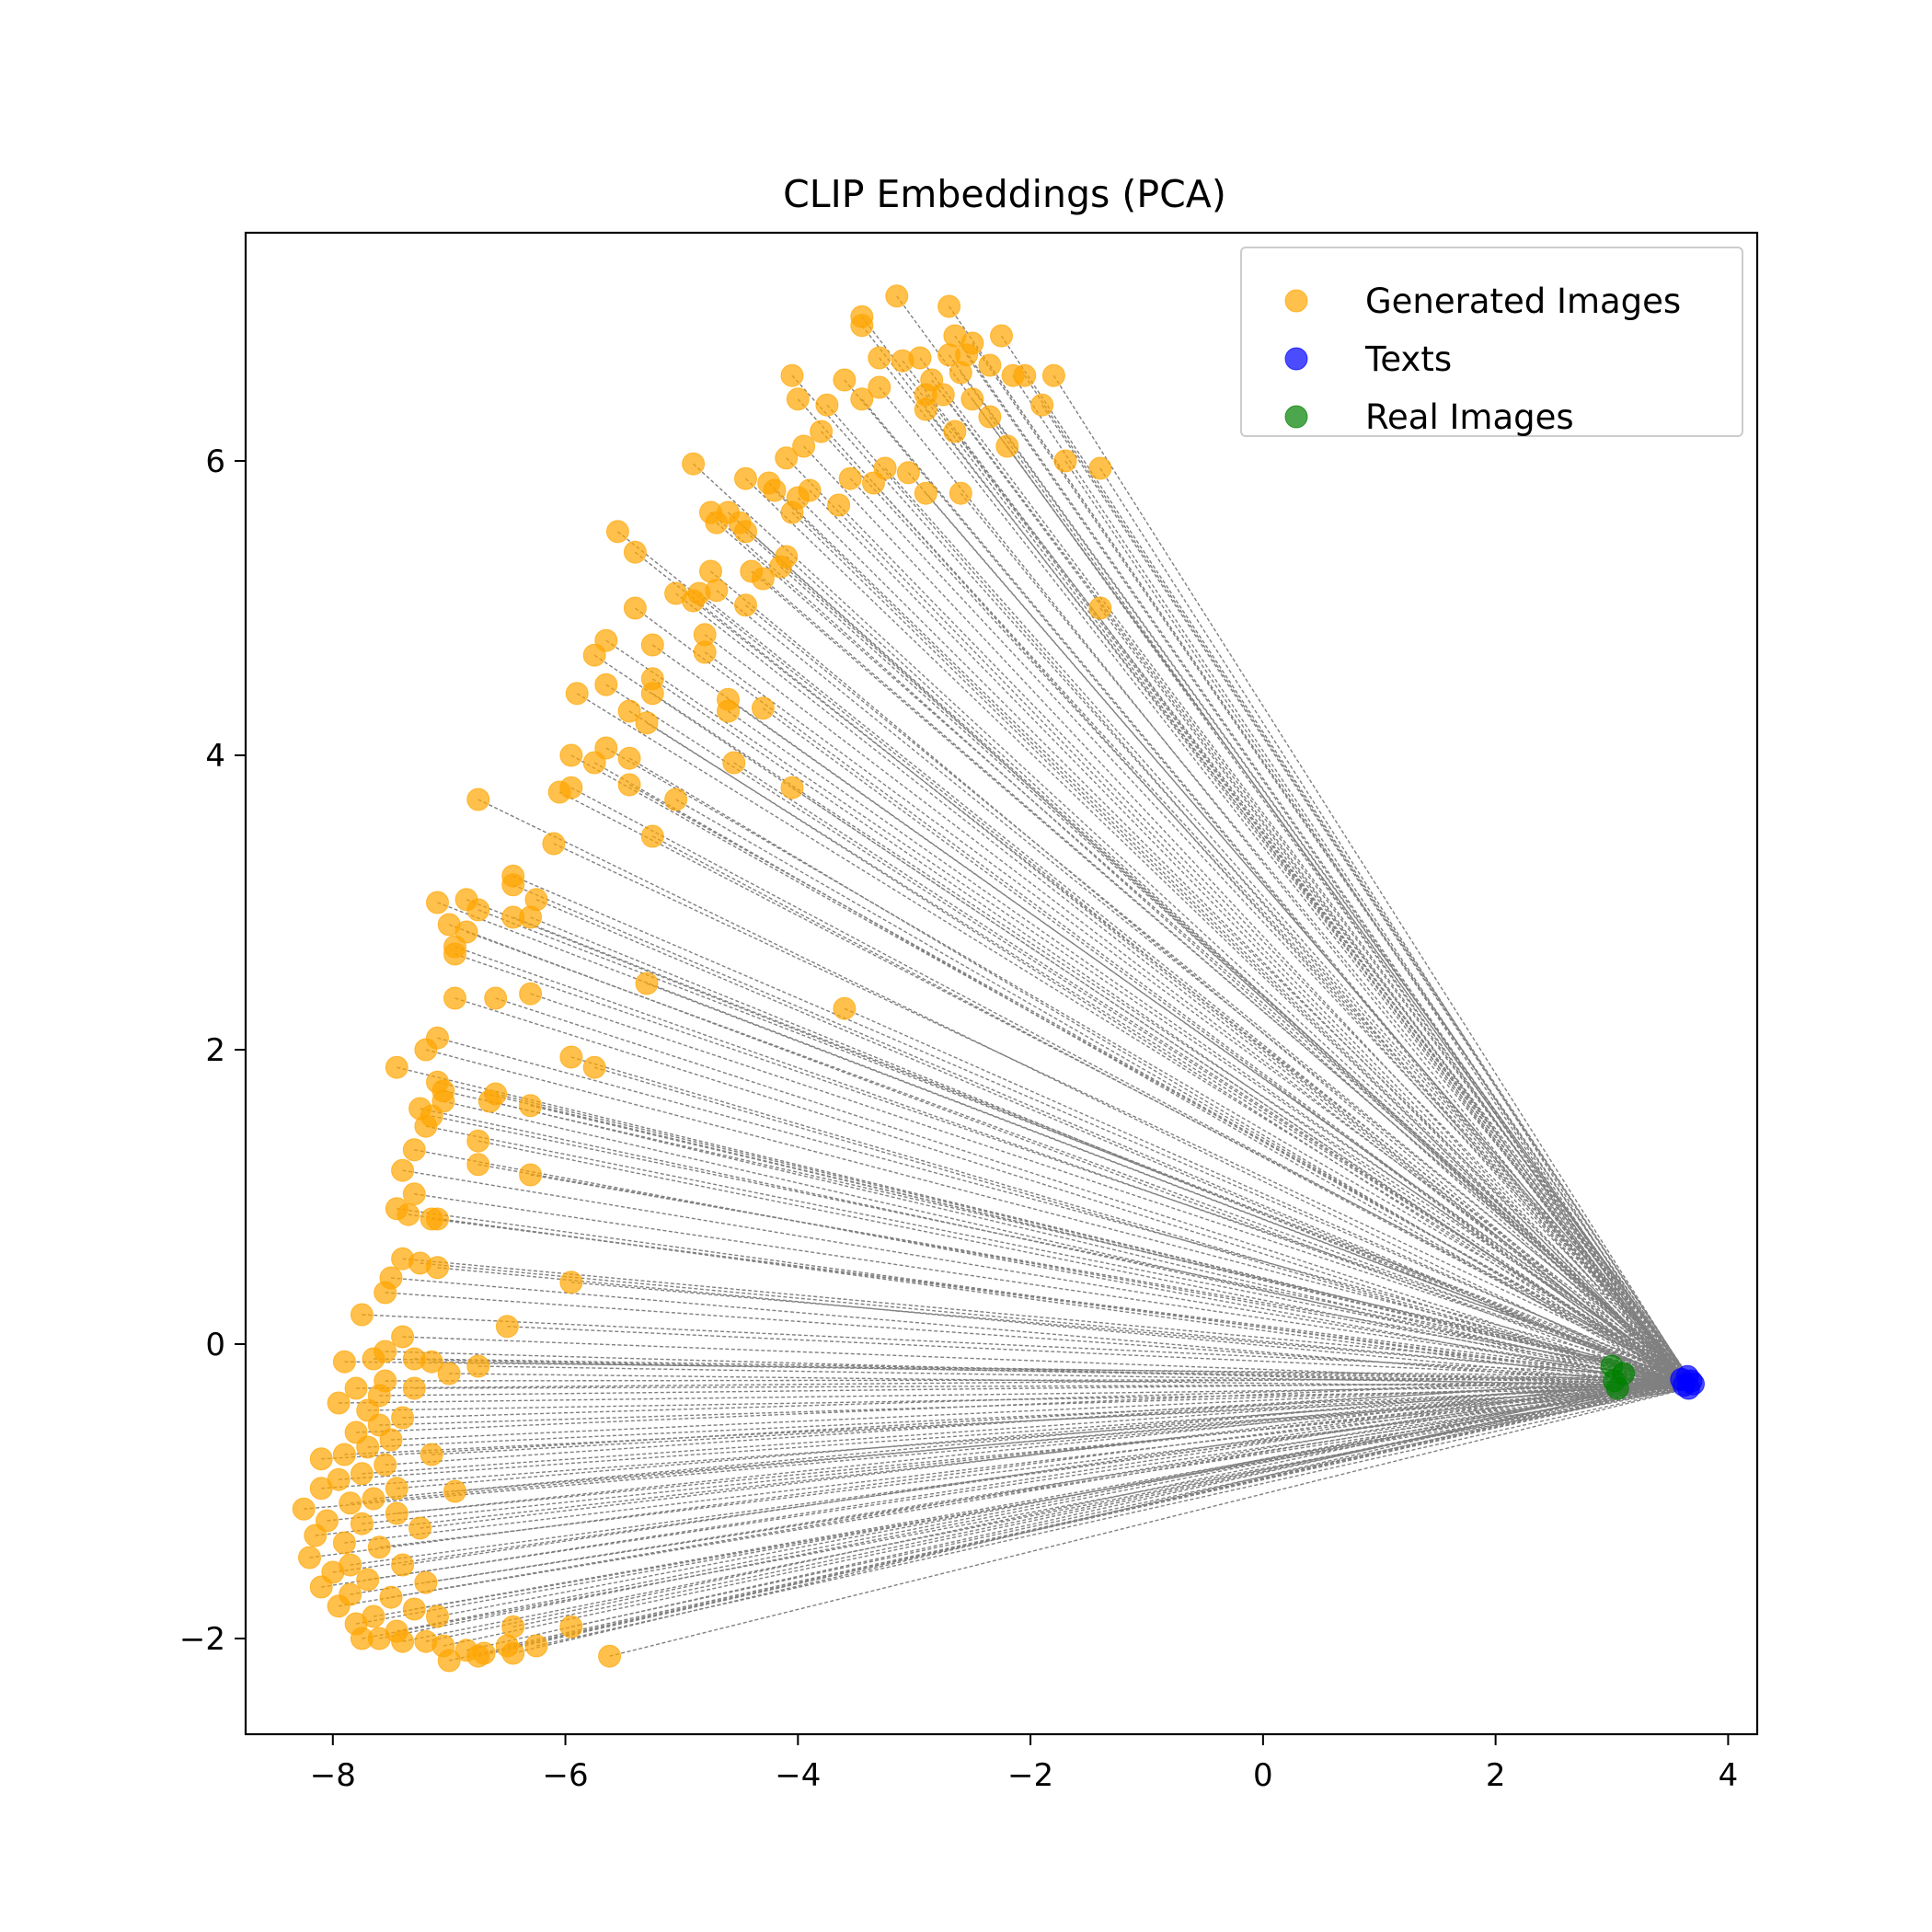 Image resolution: width=1932 pixels, height=1932 pixels. I want to click on chart-title: CLIP Embeddings (PCA), so click(1004, 194).